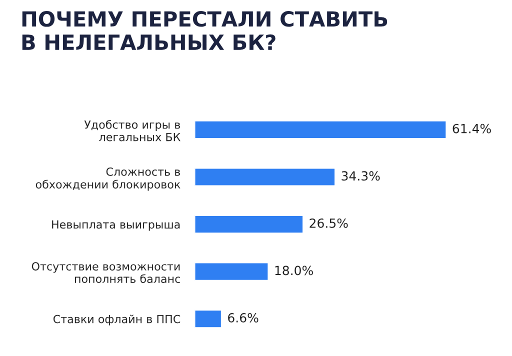  I want to click on data-label: 6.6%, so click(243, 317).